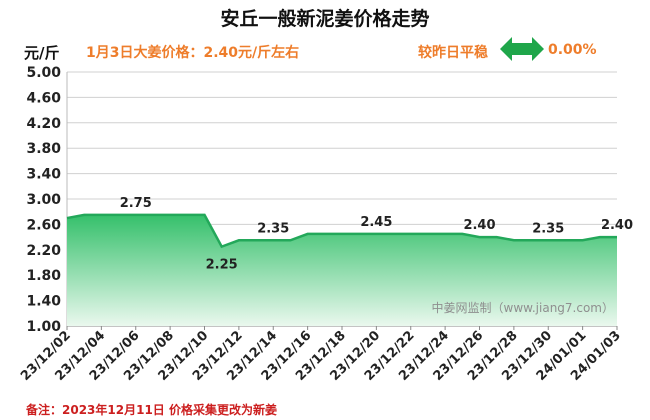 The height and width of the screenshot is (420, 650). Describe the element at coordinates (193, 53) in the screenshot. I see `price-note: 1月3日大姜价格：2.40元/斤左右` at that location.